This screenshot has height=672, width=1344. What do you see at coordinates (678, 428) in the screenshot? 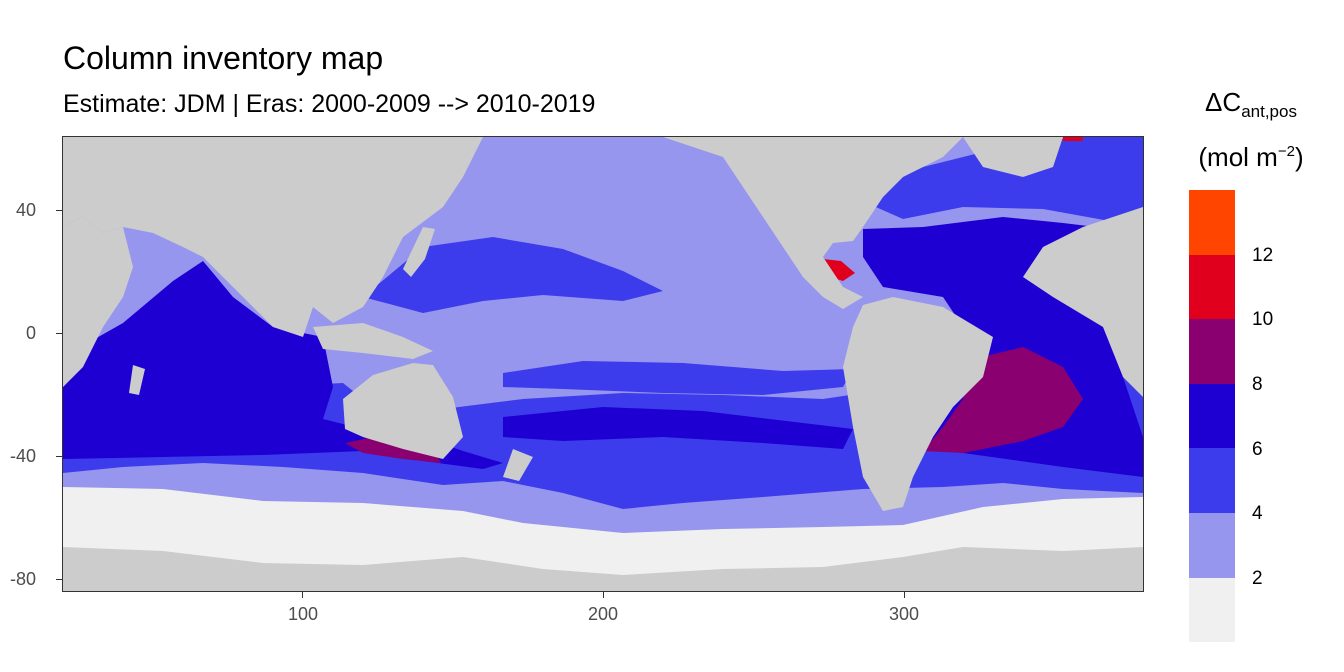
I see `ocean-band-6to8-southpacific` at bounding box center [678, 428].